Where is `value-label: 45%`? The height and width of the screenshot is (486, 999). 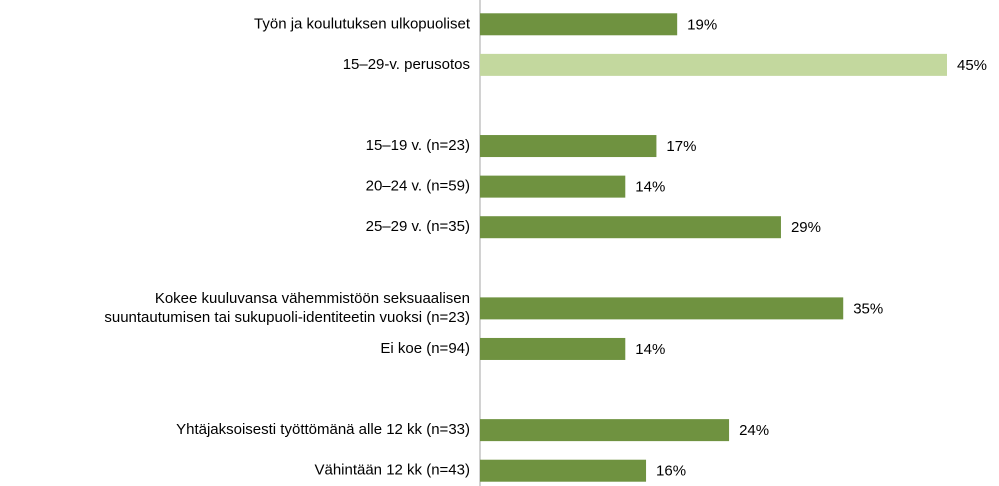
value-label: 45% is located at coordinates (972, 65).